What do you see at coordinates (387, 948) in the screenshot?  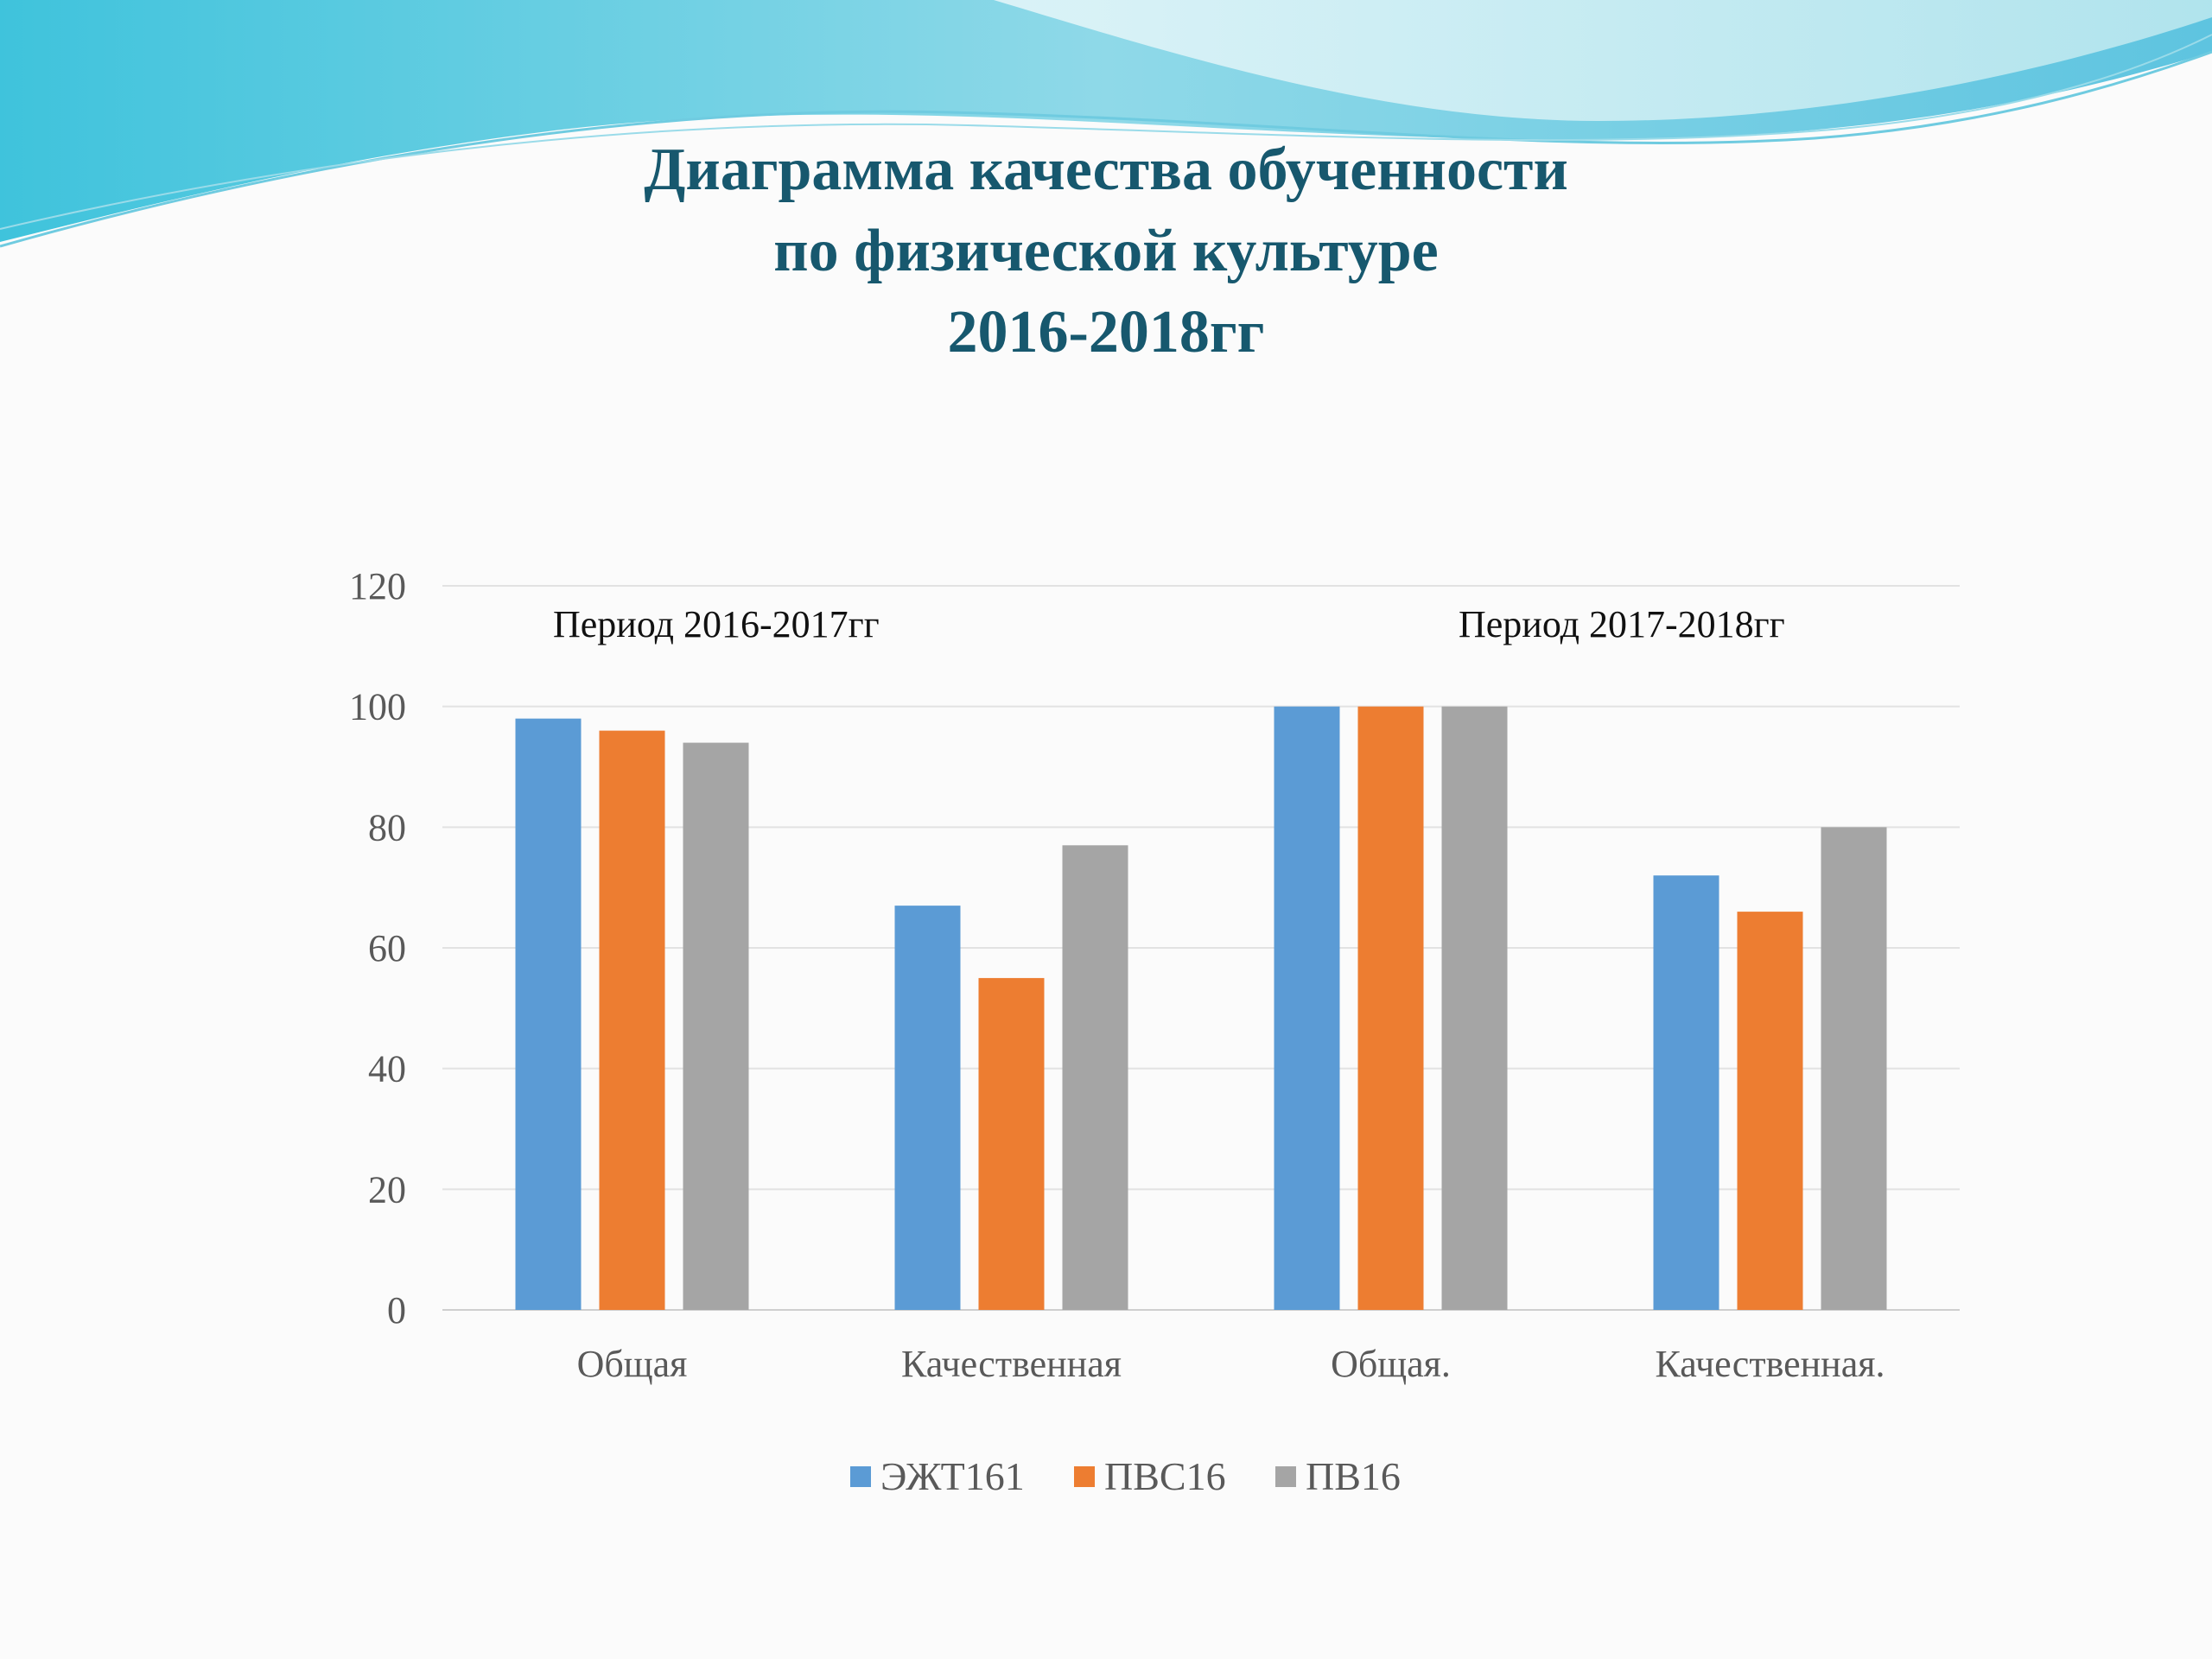 I see `y-tick-label: 60` at bounding box center [387, 948].